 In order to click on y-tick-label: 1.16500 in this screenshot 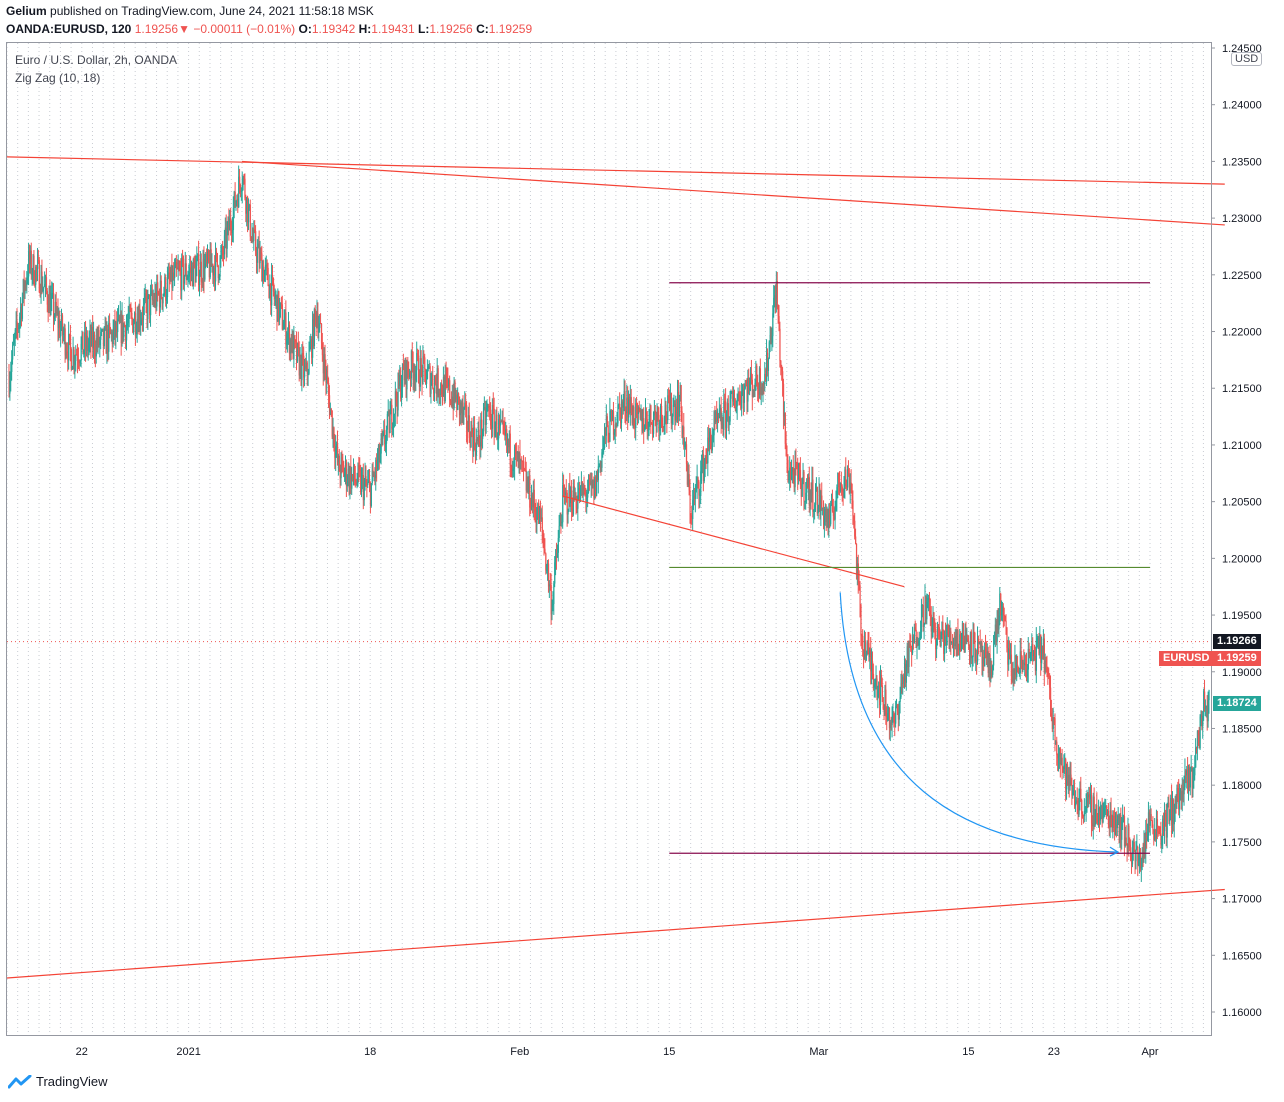, I will do `click(1242, 956)`.